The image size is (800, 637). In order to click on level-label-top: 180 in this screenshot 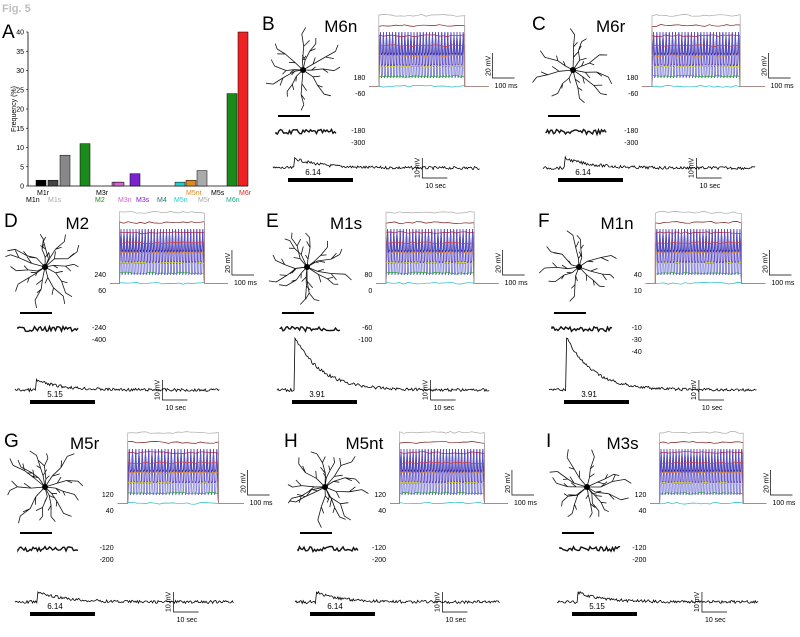, I will do `click(360, 78)`.